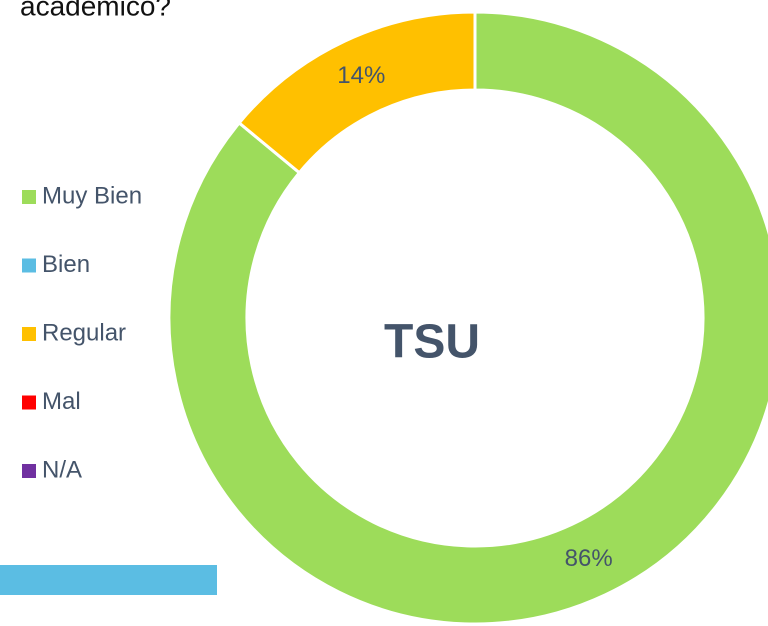 This screenshot has width=768, height=626. Describe the element at coordinates (589, 558) in the screenshot. I see `data-label: 86%` at that location.